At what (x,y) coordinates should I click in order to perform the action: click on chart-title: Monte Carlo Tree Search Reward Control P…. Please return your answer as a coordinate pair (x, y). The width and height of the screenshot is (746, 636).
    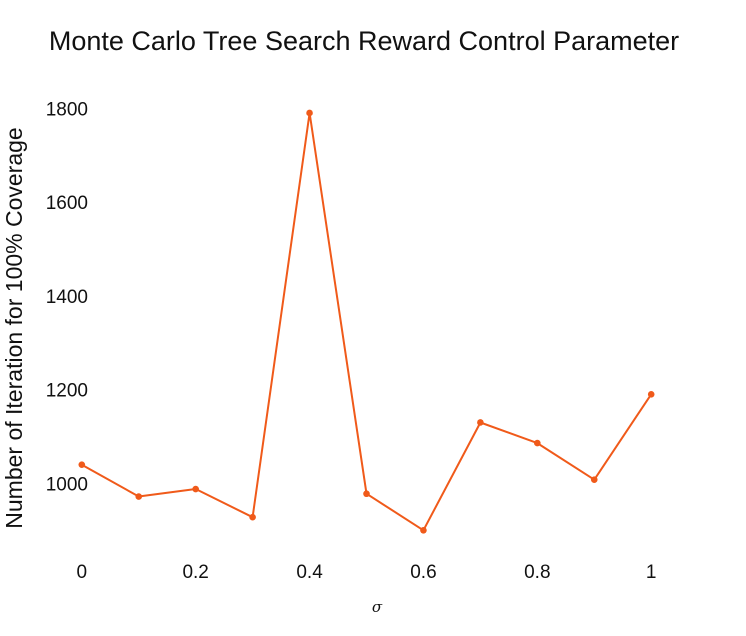
    Looking at the image, I should click on (364, 41).